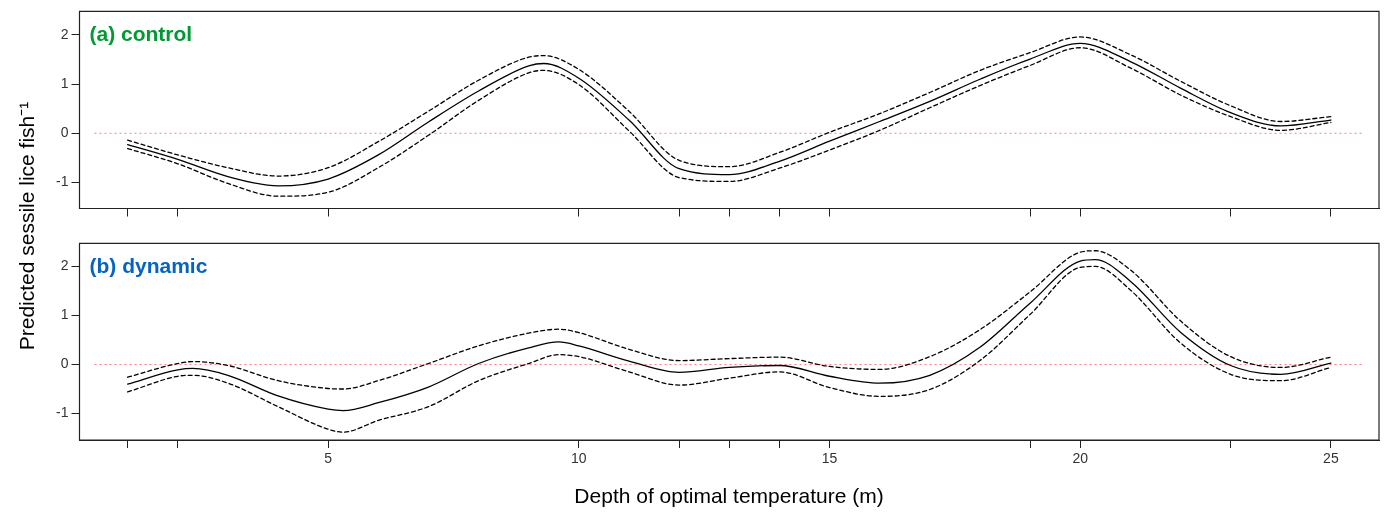  What do you see at coordinates (328, 458) in the screenshot?
I see `x-tick-label: 5` at bounding box center [328, 458].